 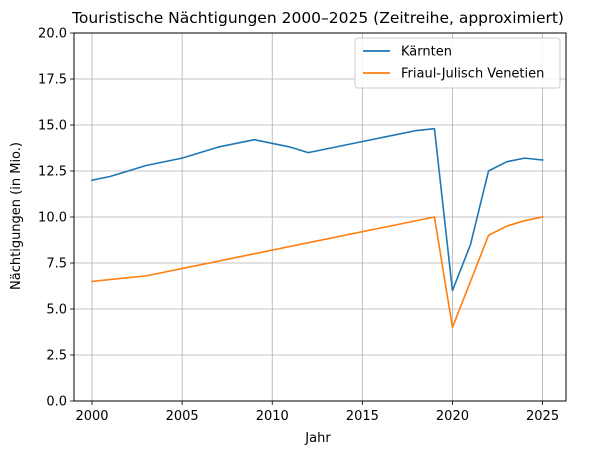 I want to click on x-tick-label: 2025, so click(x=542, y=416).